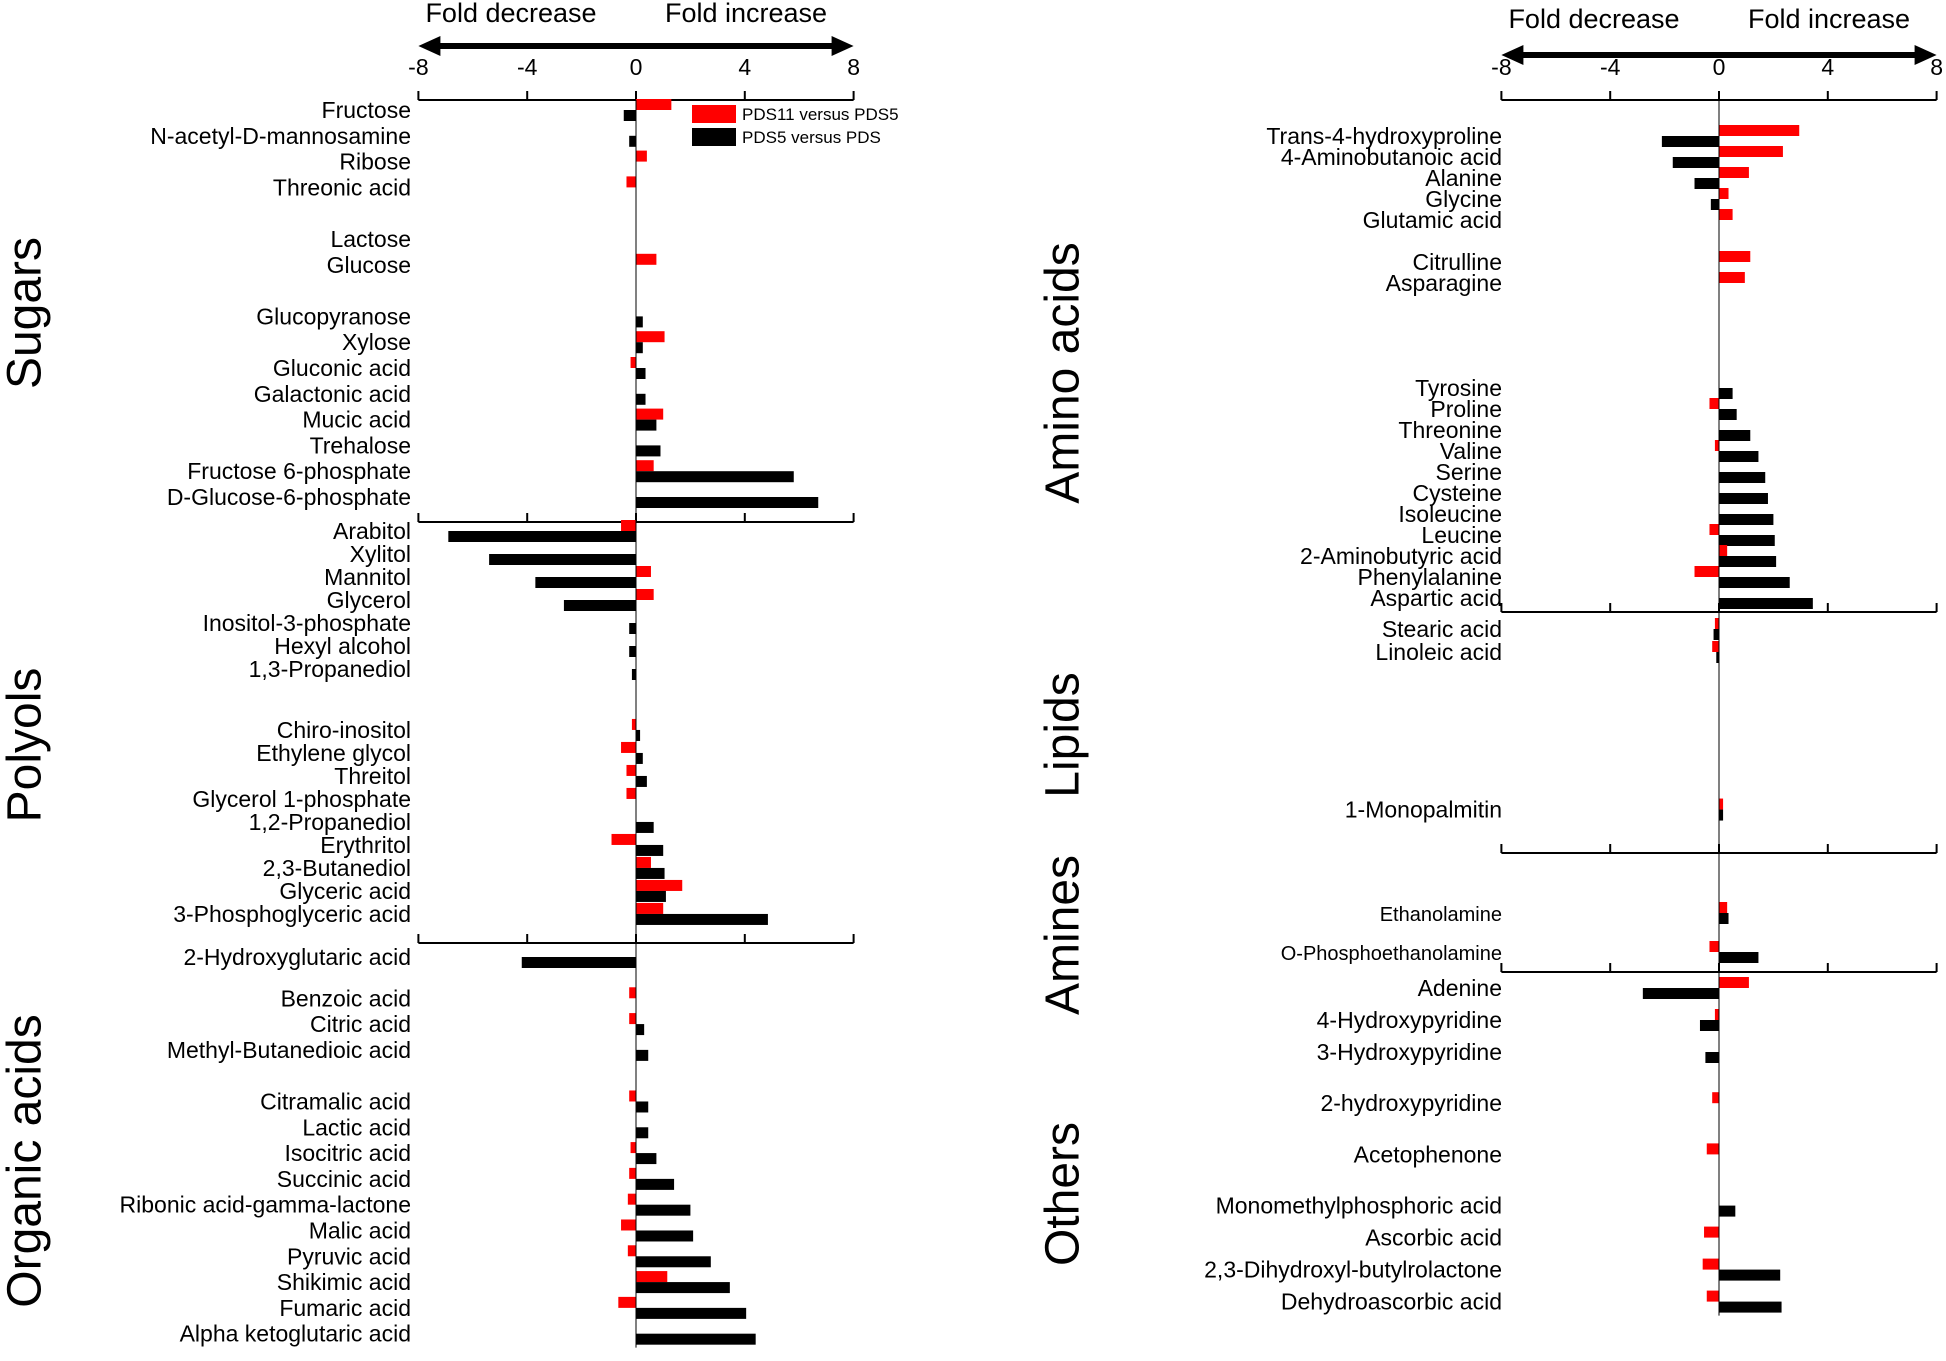 The height and width of the screenshot is (1361, 1946). Describe the element at coordinates (1748, 561) in the screenshot. I see `bar-black-2-aminobutyric-acid` at that location.